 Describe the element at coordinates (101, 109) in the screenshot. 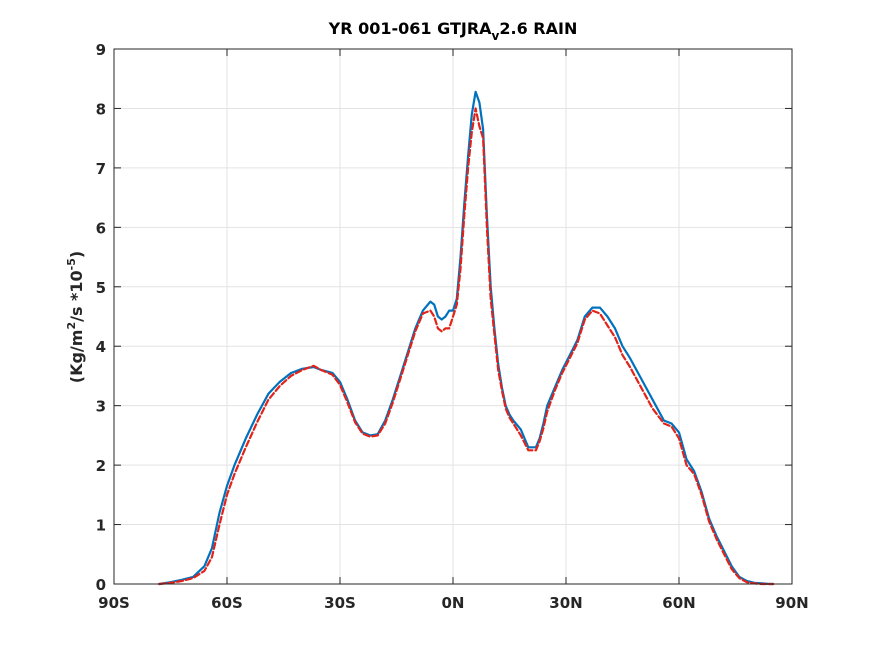

I see `y-tick-label: 8` at that location.